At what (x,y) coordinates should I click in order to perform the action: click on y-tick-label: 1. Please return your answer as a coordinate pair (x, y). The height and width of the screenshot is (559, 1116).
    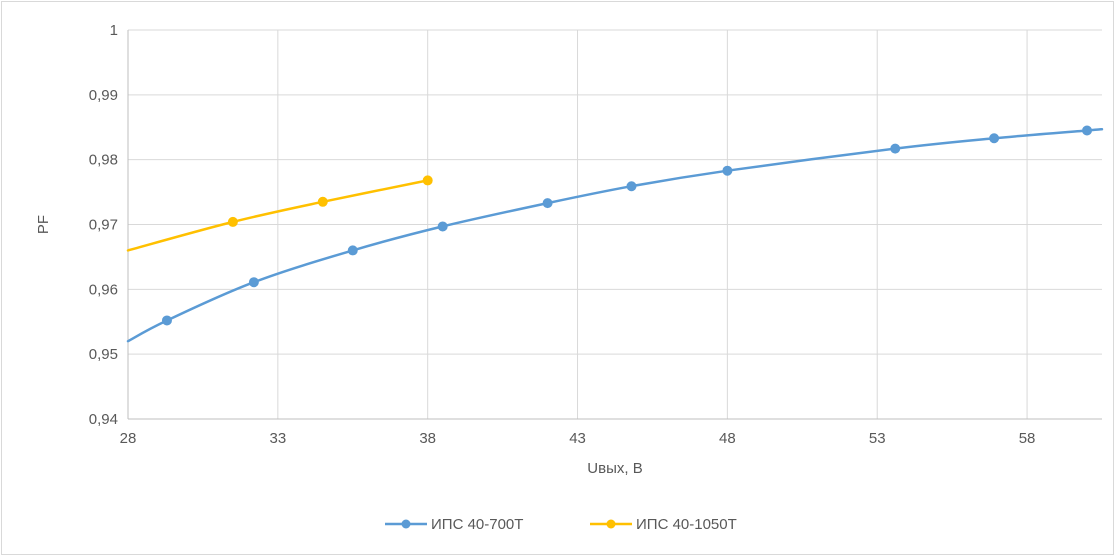
    Looking at the image, I should click on (114, 30).